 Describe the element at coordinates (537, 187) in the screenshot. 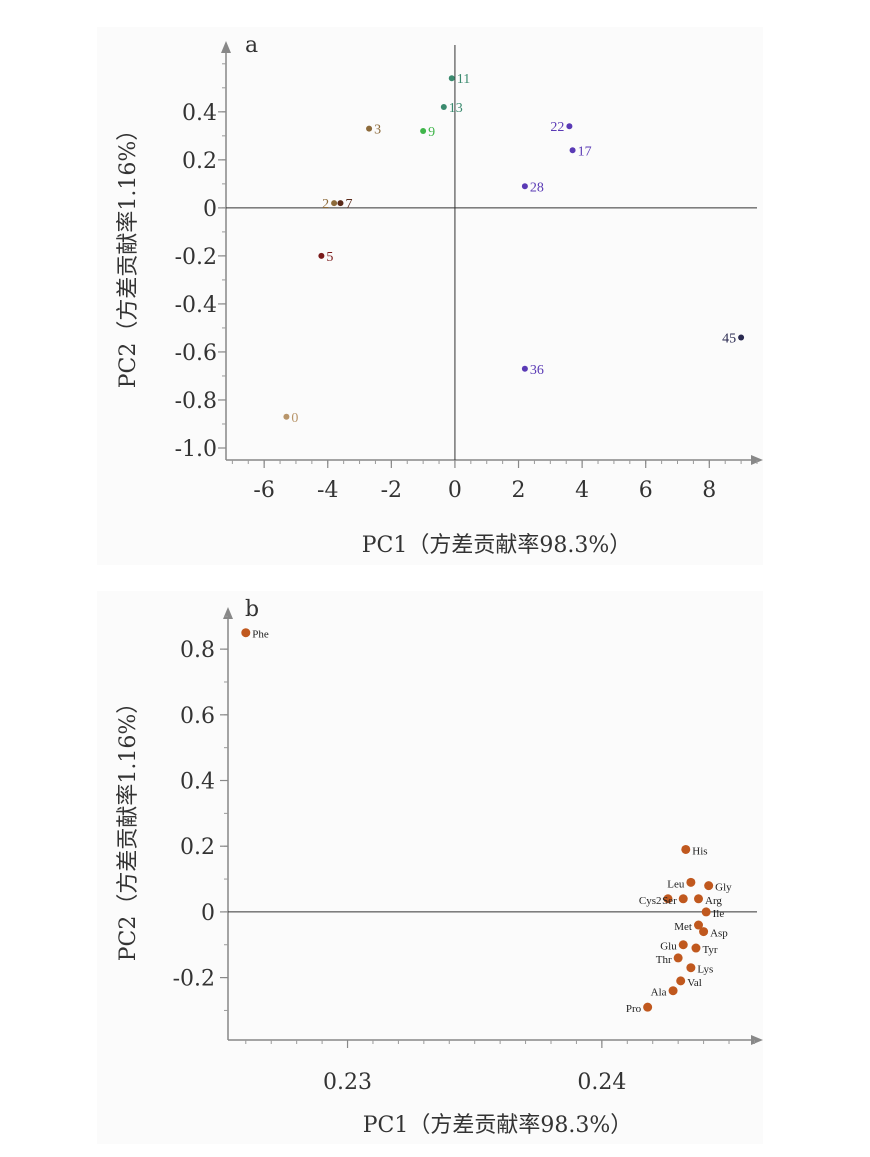

I see `data-point-label: 28` at that location.